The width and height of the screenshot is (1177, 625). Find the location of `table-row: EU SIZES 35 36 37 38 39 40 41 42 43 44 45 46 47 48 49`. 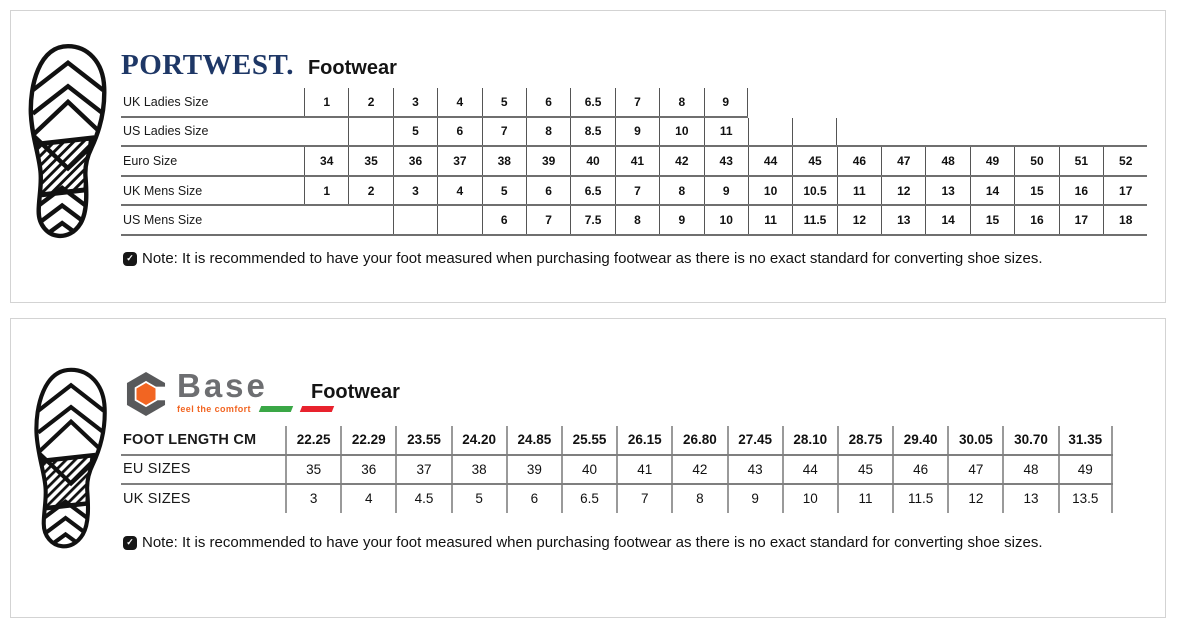

table-row: EU SIZES 35 36 37 38 39 40 41 42 43 44 45 46 47 48 49 is located at coordinates (617, 470).